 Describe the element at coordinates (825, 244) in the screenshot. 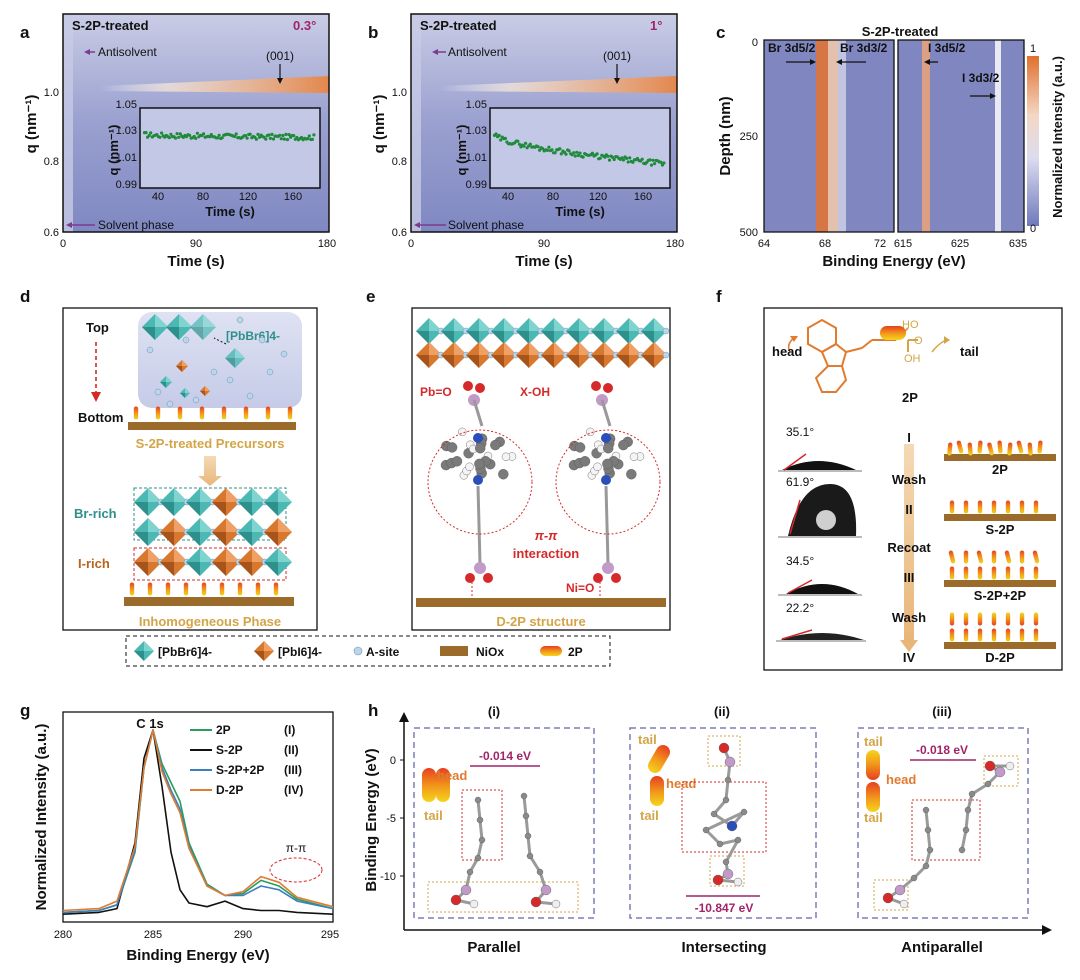

I see `xtick: 68` at that location.